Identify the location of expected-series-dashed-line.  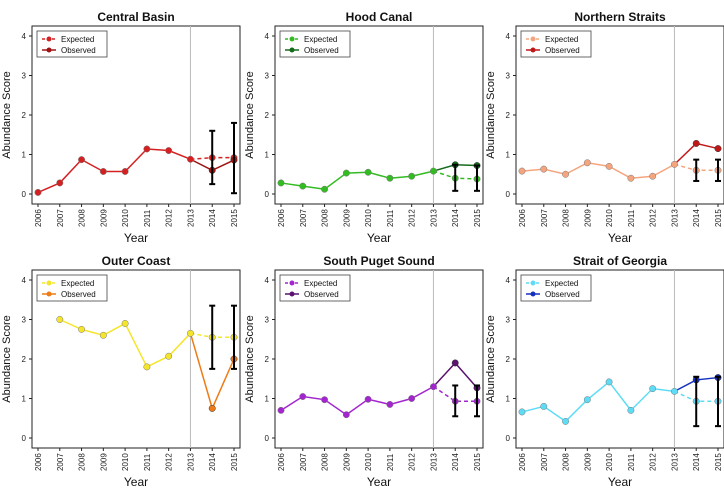
(455, 394).